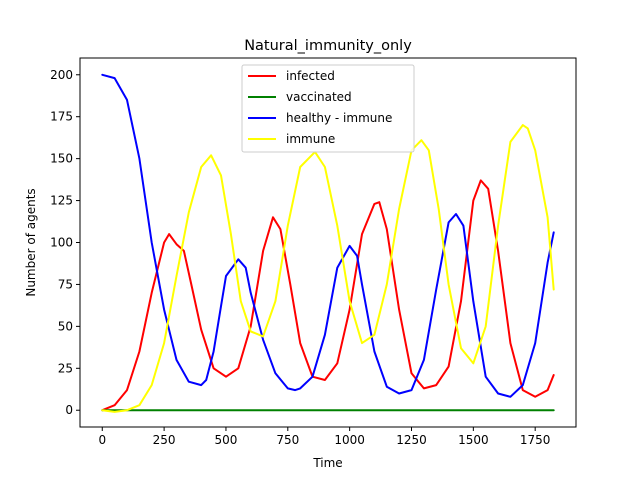  Describe the element at coordinates (535, 440) in the screenshot. I see `x-tick-label: 1750` at that location.